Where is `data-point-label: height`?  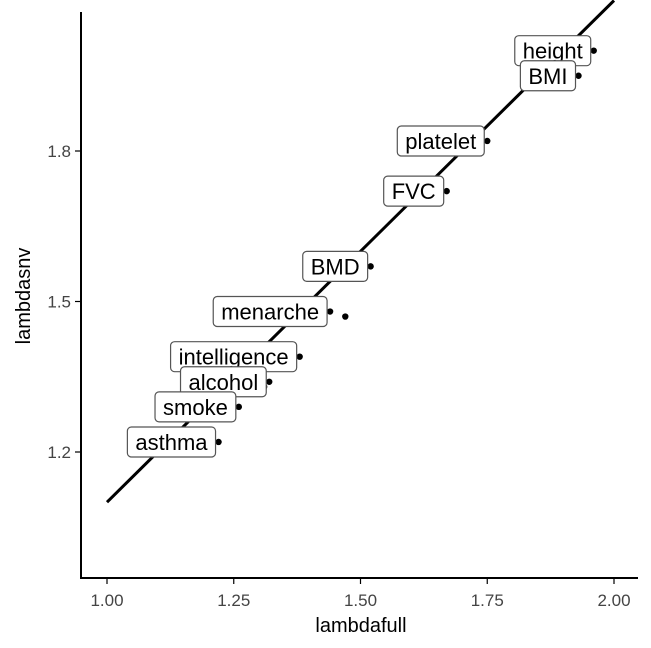 data-point-label: height is located at coordinates (553, 51).